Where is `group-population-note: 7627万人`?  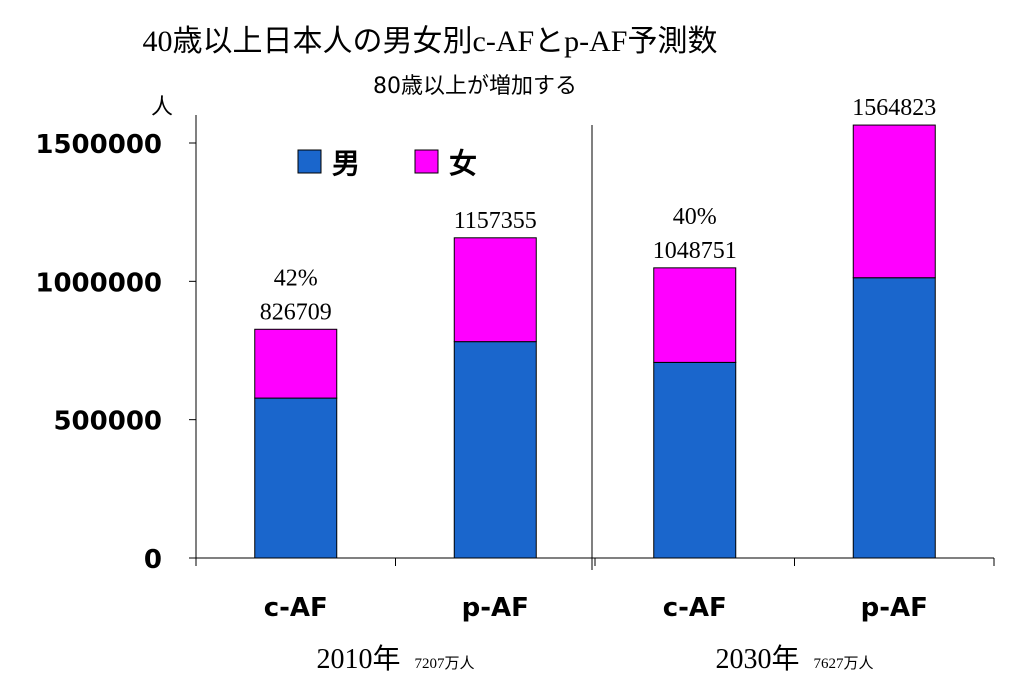
group-population-note: 7627万人 is located at coordinates (844, 663).